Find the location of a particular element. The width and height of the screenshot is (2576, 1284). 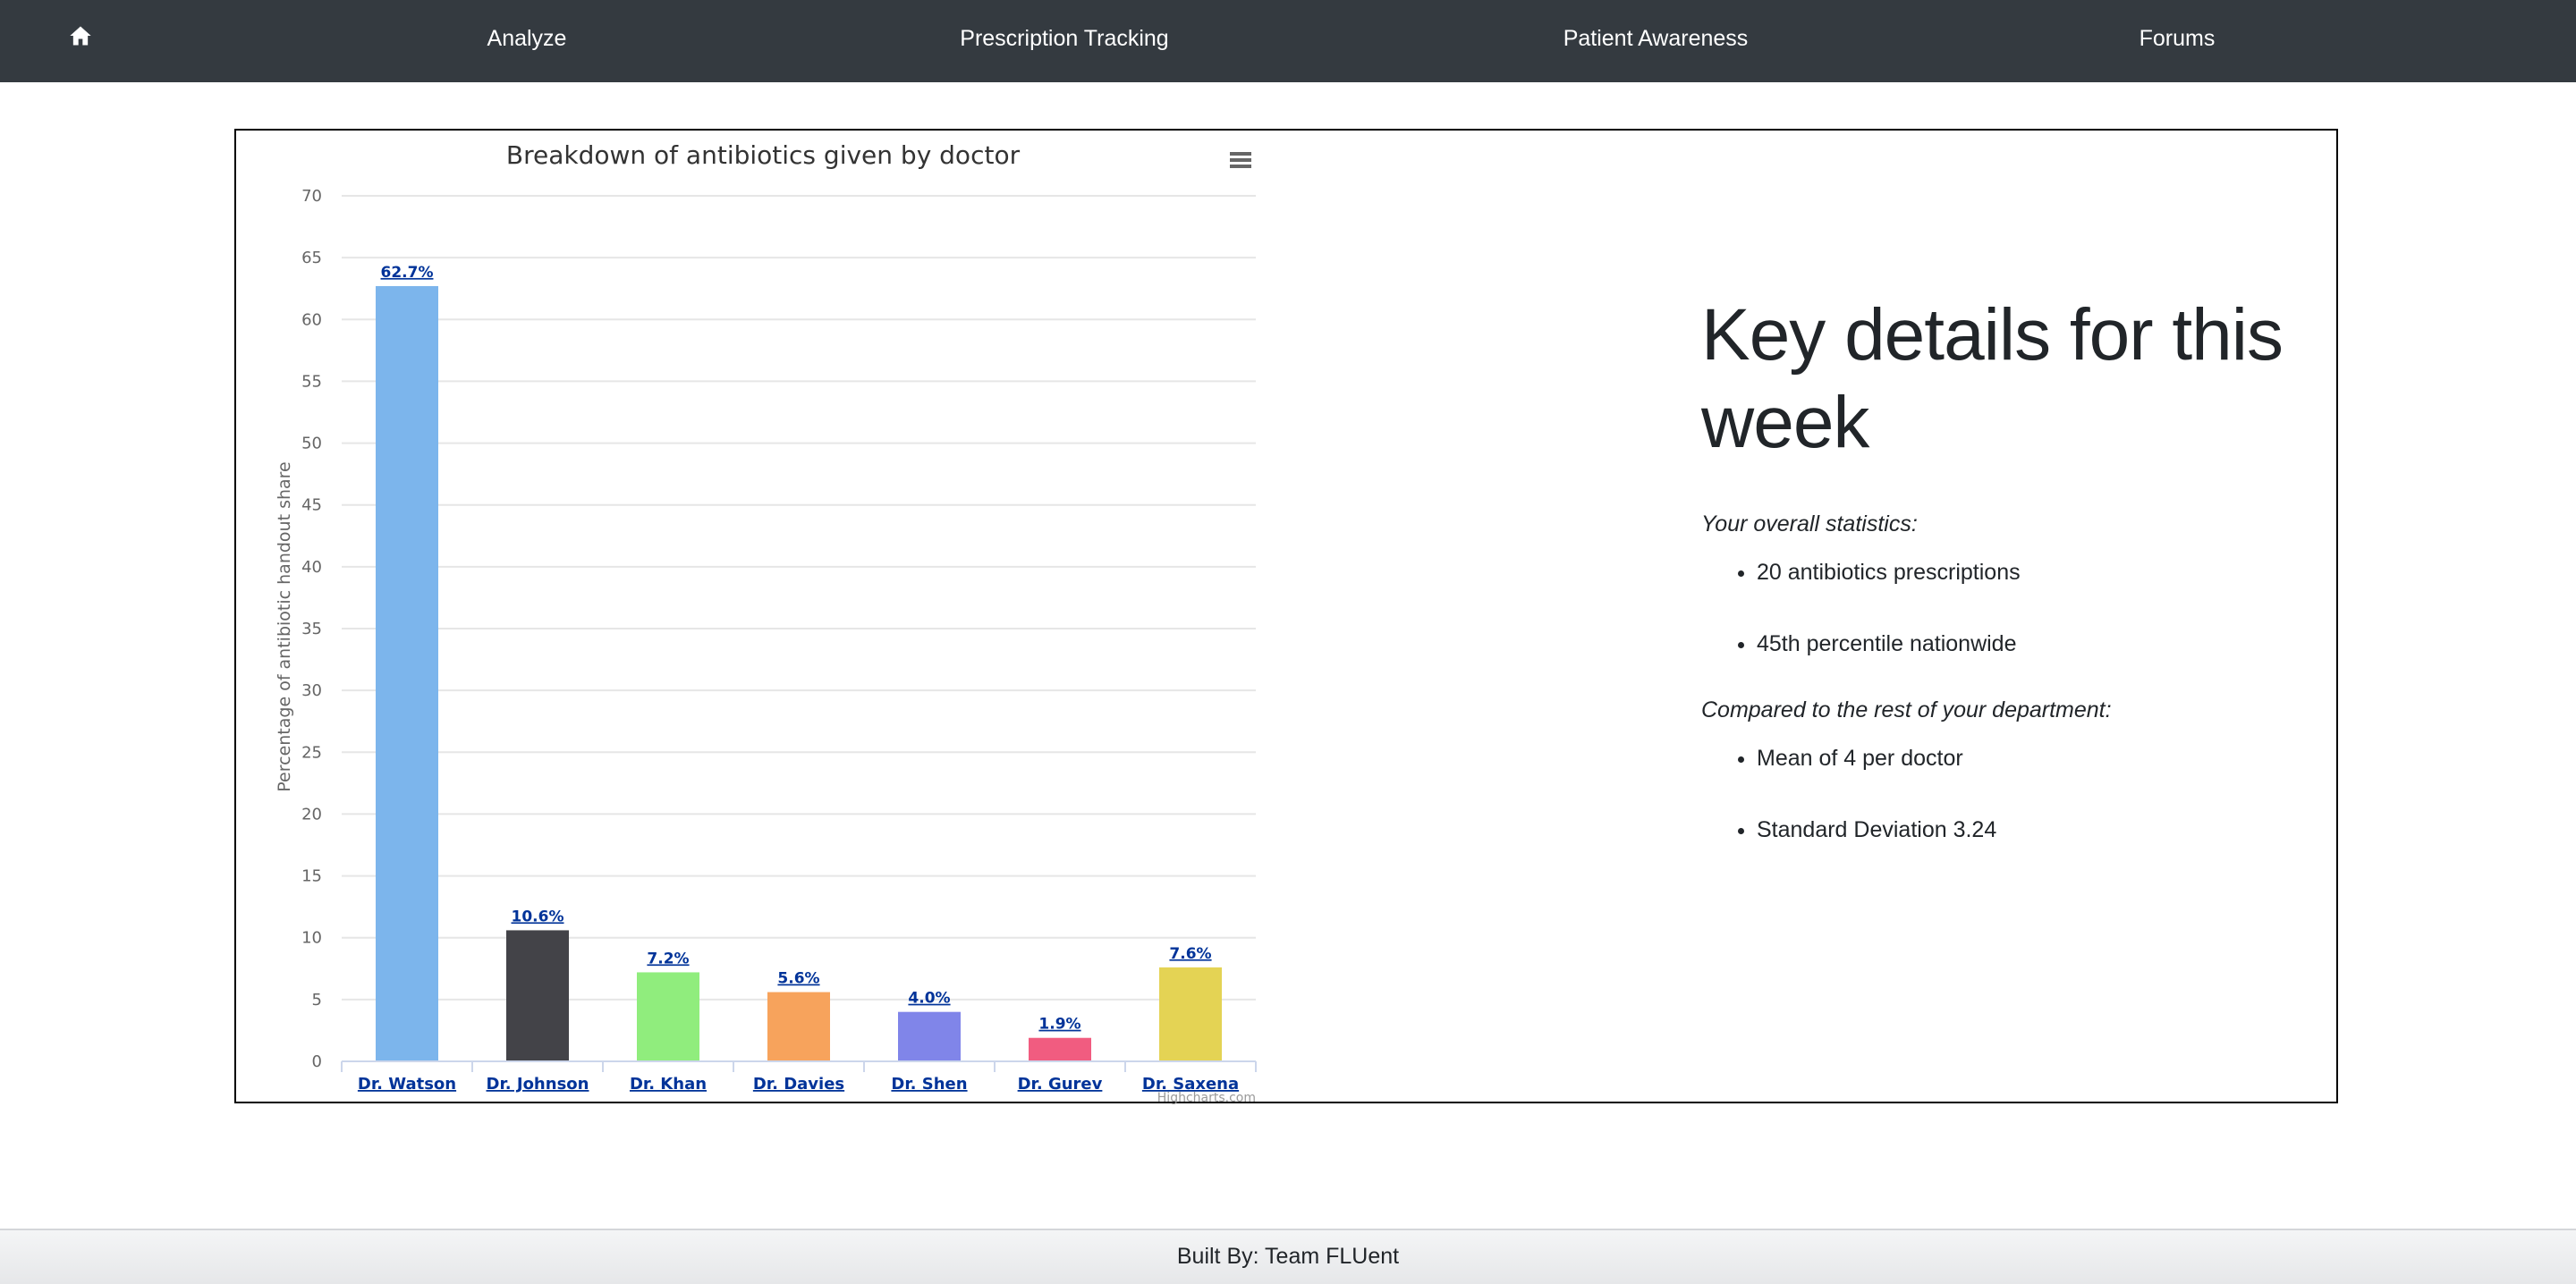

list-item: 20 antibiotics prescriptions is located at coordinates (2042, 572).